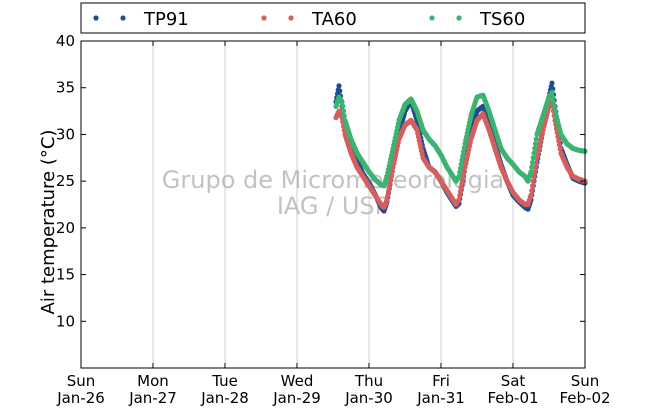  Describe the element at coordinates (65, 321) in the screenshot. I see `y-tick-label: 10` at that location.